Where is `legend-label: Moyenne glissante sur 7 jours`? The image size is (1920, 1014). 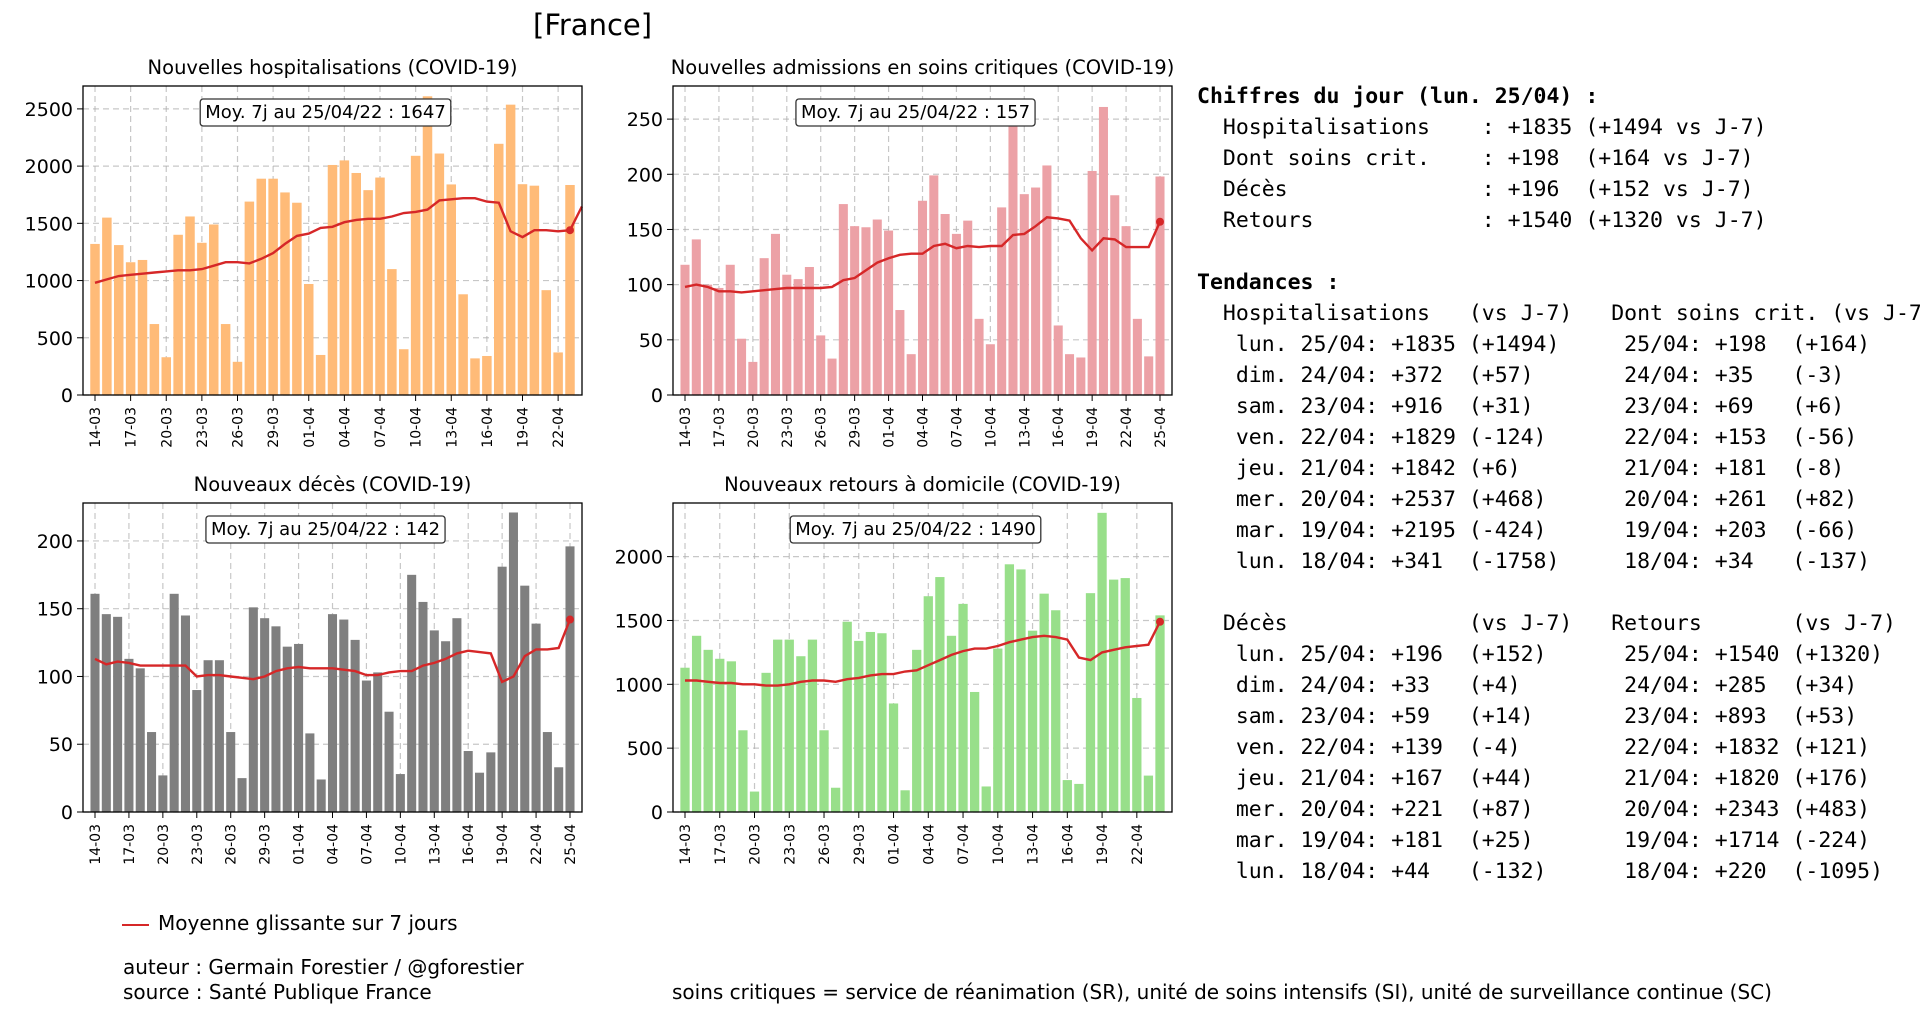
legend-label: Moyenne glissante sur 7 jours is located at coordinates (308, 923).